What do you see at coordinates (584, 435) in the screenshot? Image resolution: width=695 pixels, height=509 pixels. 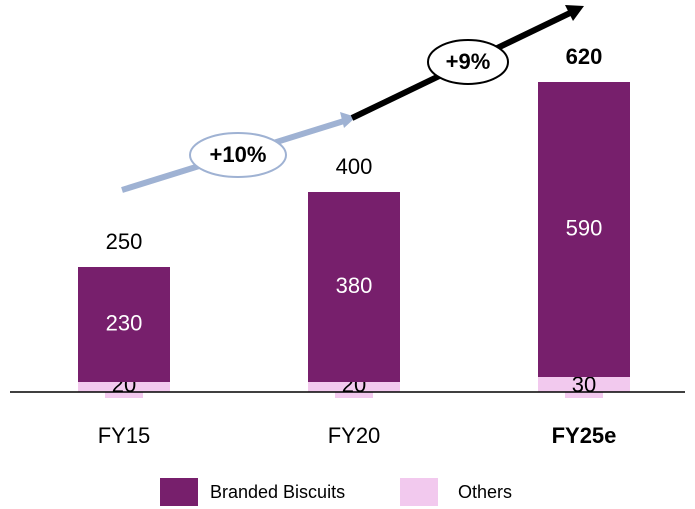 I see `x-tick-label: FY25e` at bounding box center [584, 435].